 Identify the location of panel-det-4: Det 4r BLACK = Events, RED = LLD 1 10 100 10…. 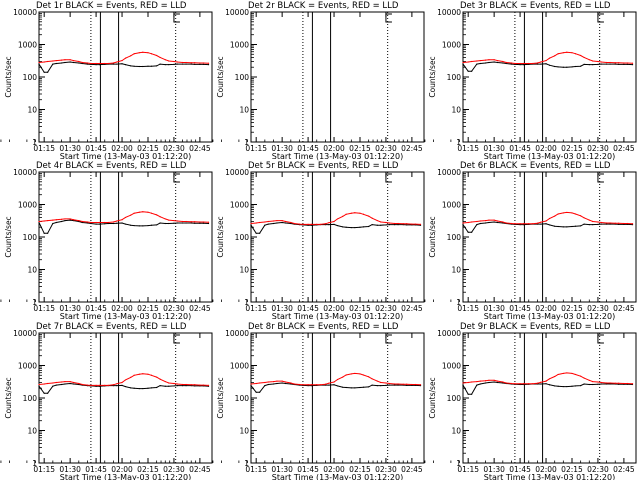
(106, 241).